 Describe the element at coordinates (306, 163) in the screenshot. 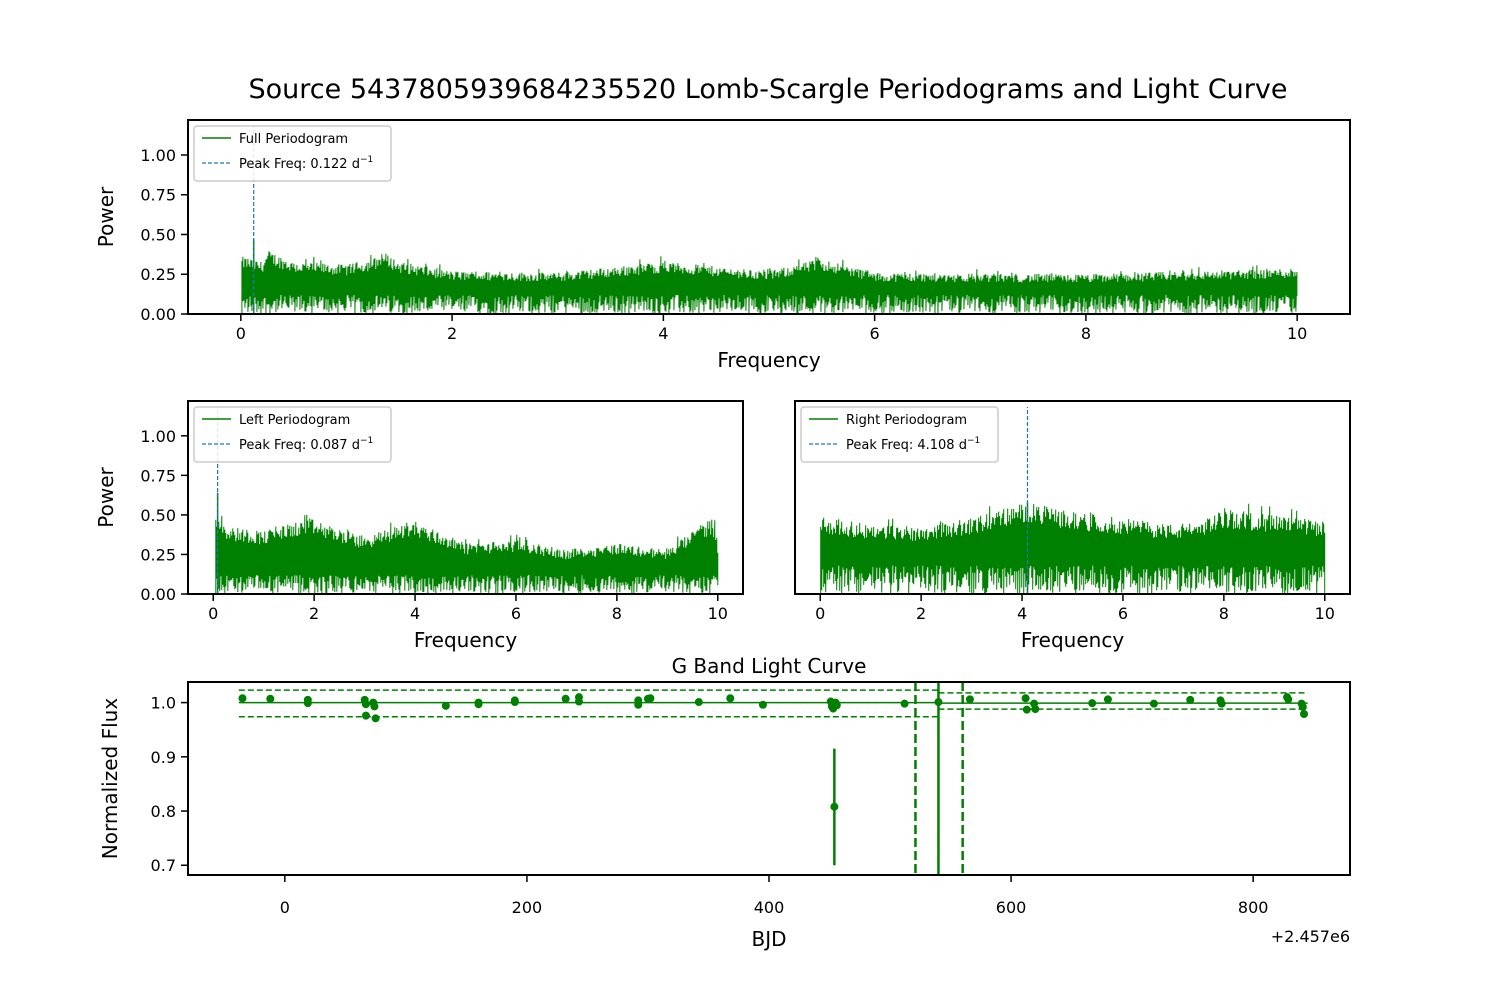

I see `legend-label-peak: Peak Freq: 0.122 d−1` at that location.